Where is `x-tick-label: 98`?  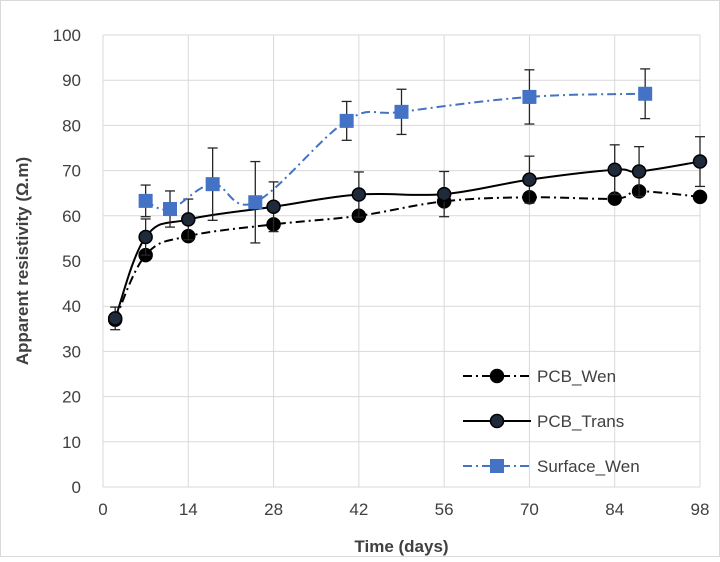 x-tick-label: 98 is located at coordinates (700, 509).